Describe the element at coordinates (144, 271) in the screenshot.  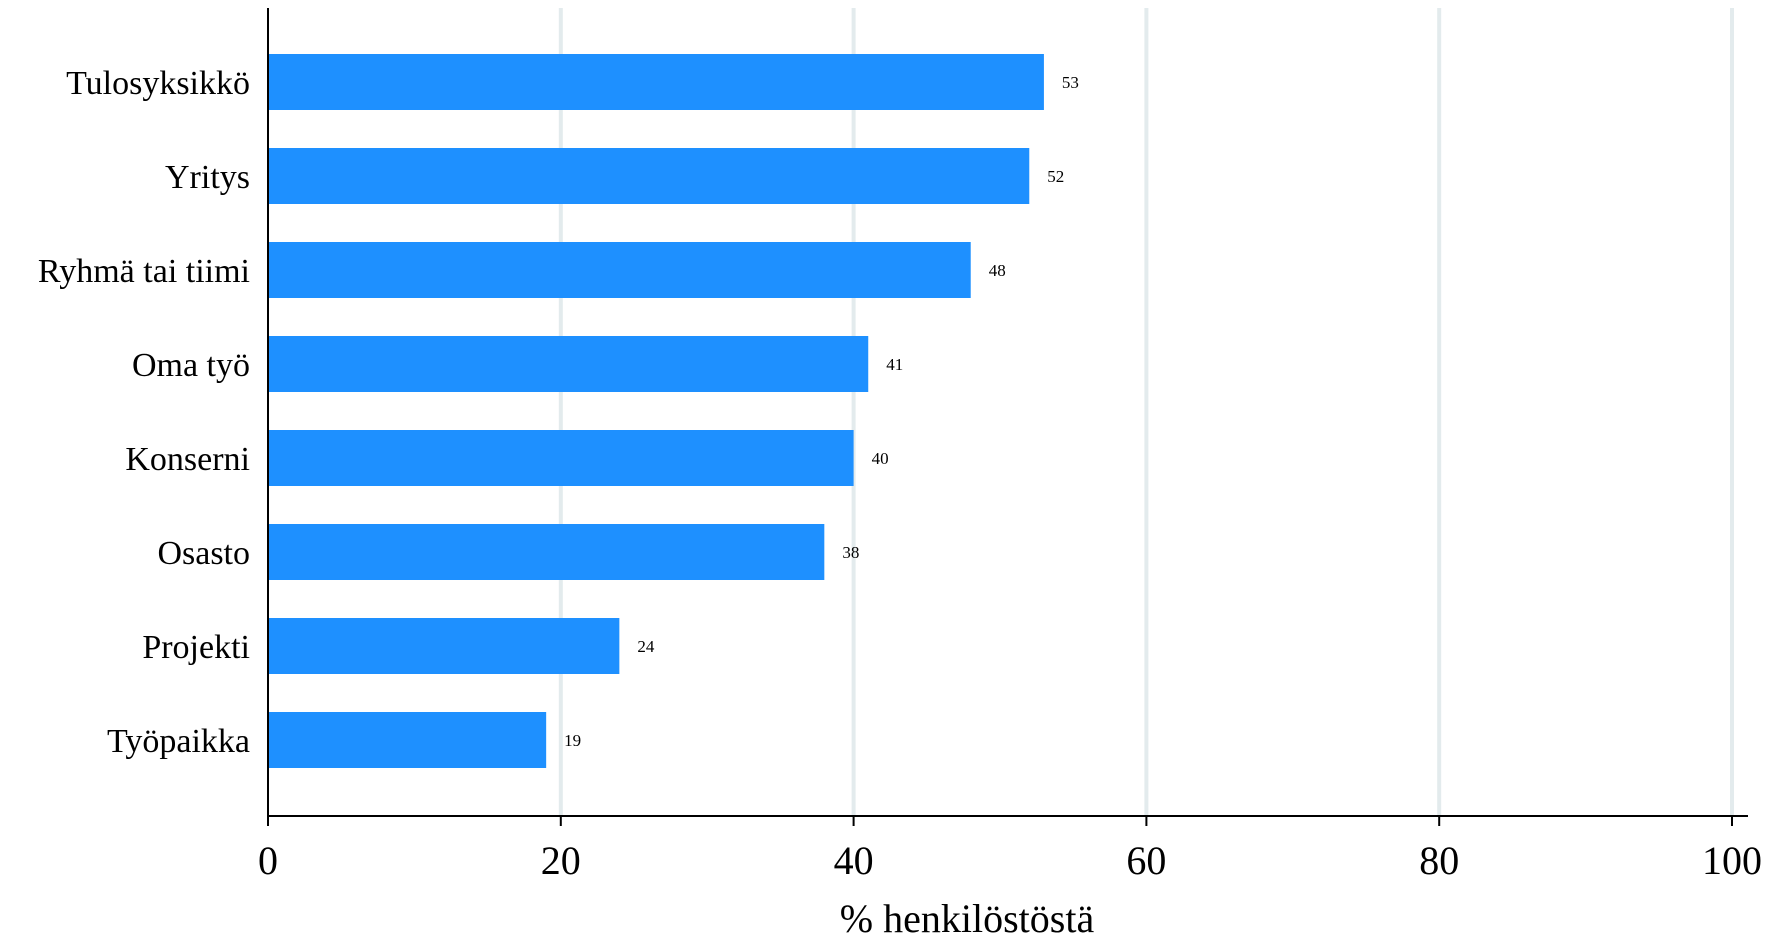
I see `category-label-2: Ryhmä tai tiimi` at that location.